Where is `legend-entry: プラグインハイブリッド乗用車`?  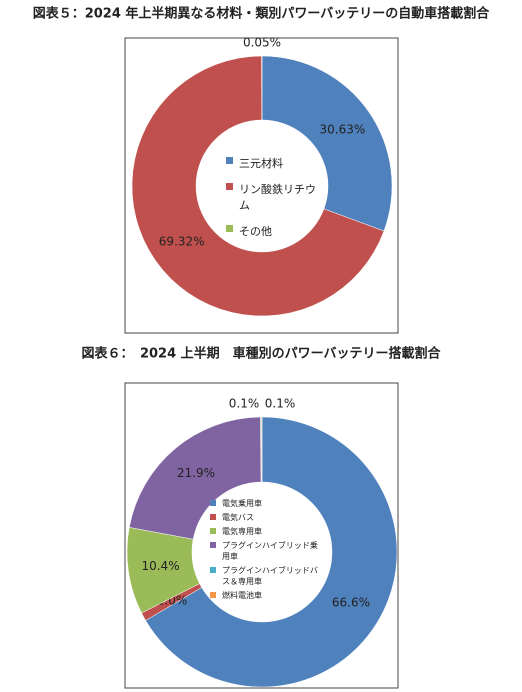 legend-entry: プラグインハイブリッド乗用車 is located at coordinates (265, 551).